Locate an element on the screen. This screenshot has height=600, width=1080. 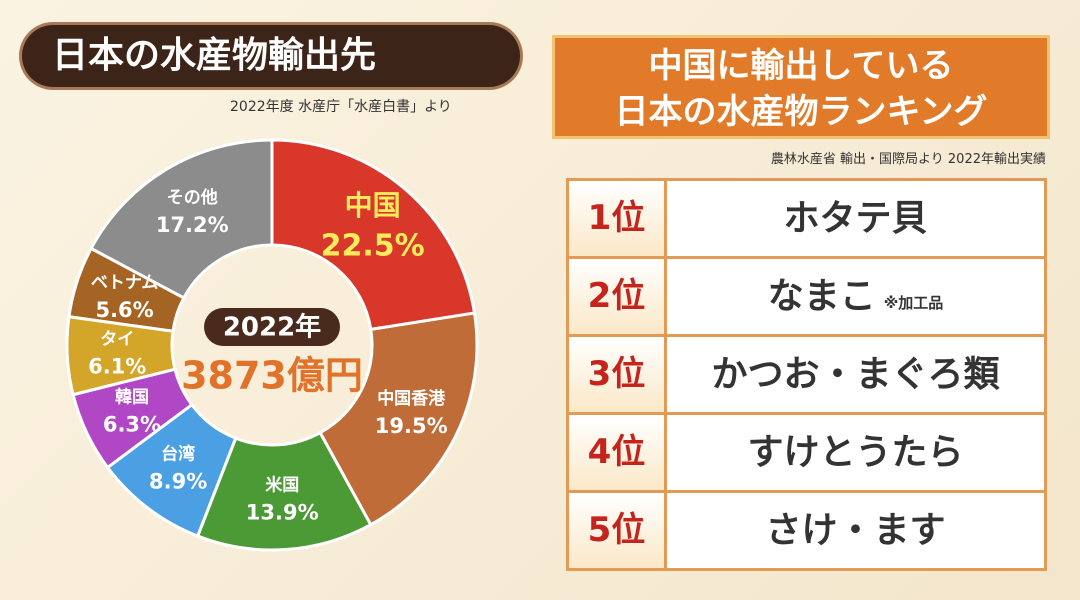
slice-label: 米国 13.9% is located at coordinates (282, 500).